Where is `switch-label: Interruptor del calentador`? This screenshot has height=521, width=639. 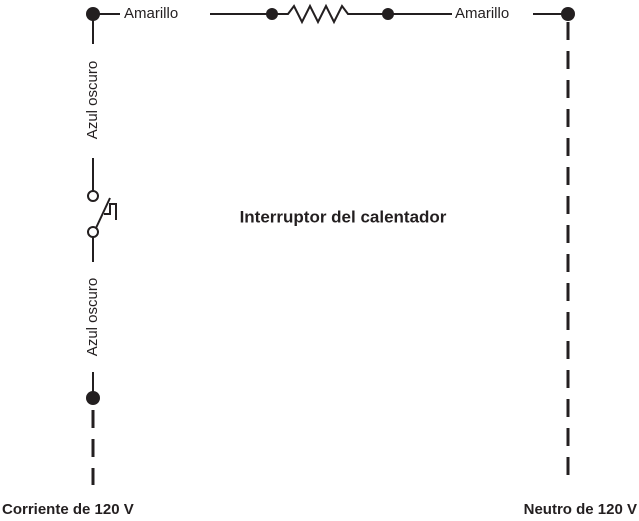
switch-label: Interruptor del calentador is located at coordinates (343, 216).